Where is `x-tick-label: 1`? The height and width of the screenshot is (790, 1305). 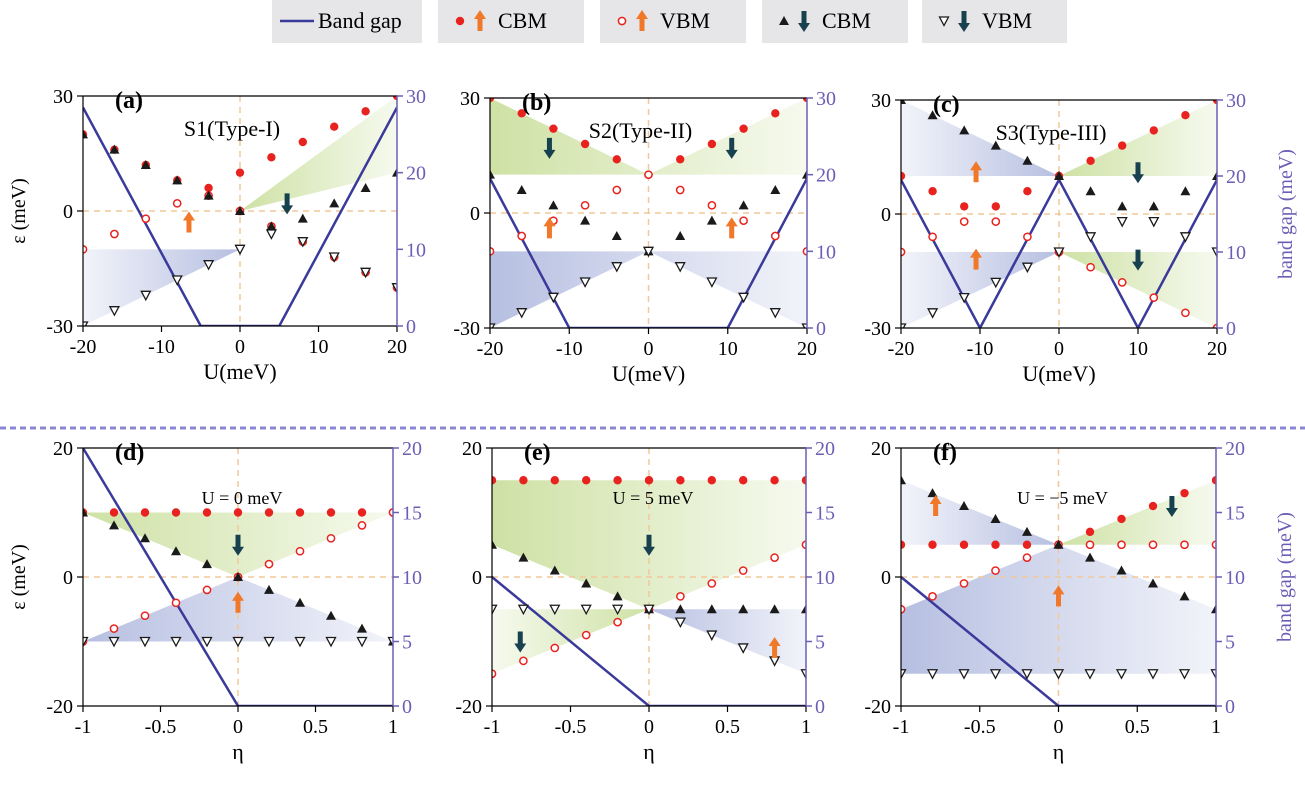
x-tick-label: 1 is located at coordinates (1216, 727).